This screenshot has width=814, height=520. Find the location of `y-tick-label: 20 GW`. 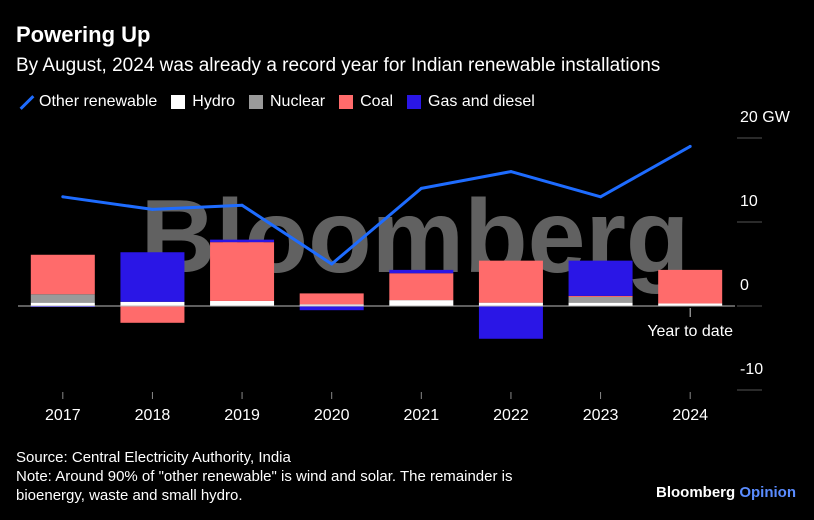

y-tick-label: 20 GW is located at coordinates (765, 117).